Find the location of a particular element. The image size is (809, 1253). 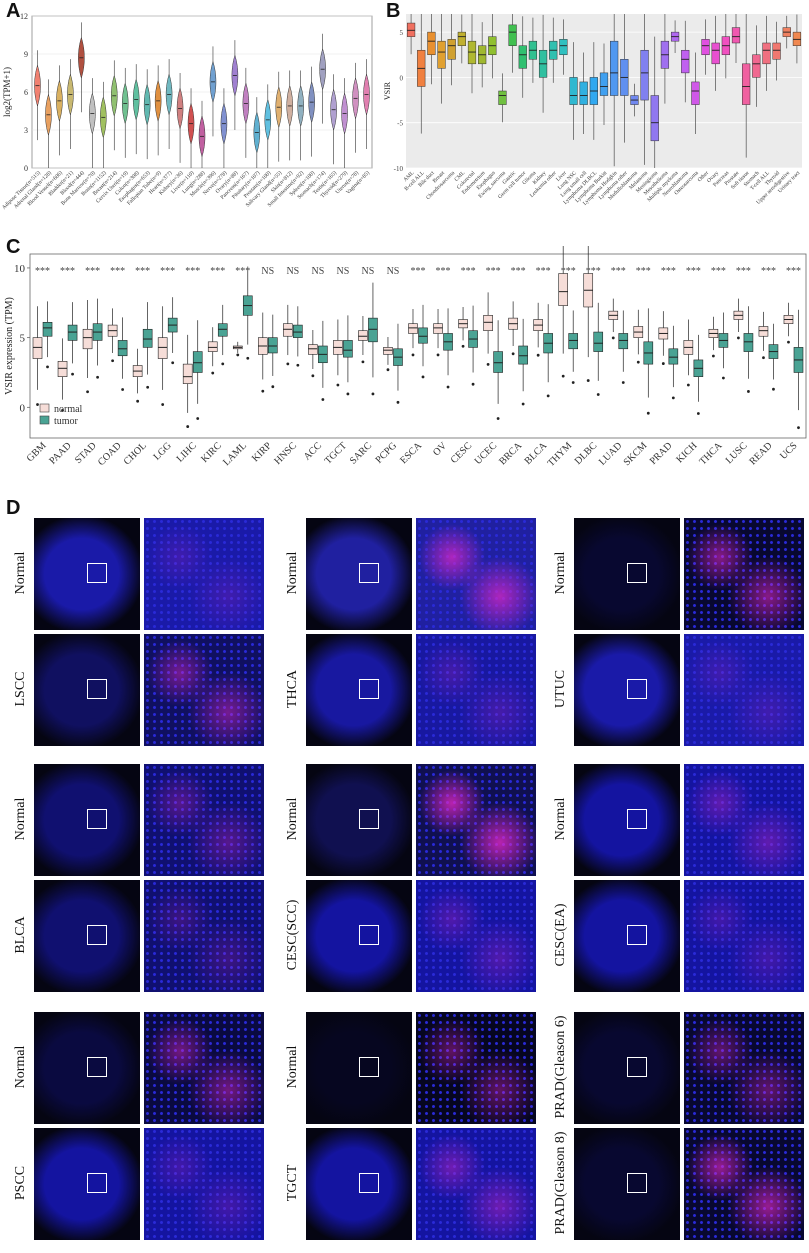

x-tick-label: CHOL is located at coordinates (135, 453).